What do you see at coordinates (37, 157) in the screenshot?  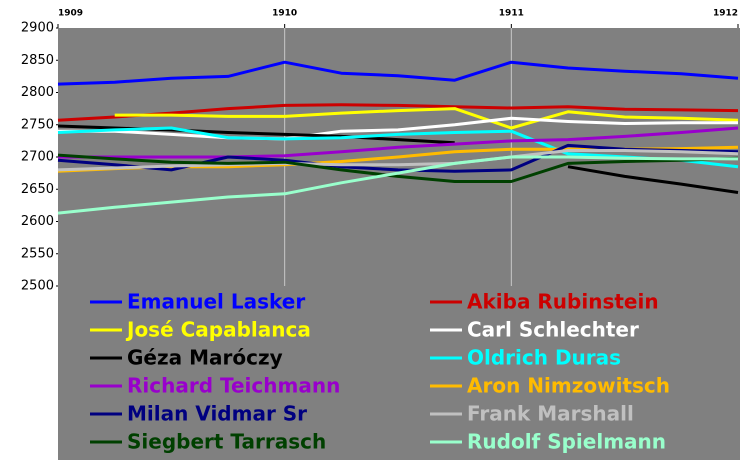 I see `y-tick-label: 2700` at bounding box center [37, 157].